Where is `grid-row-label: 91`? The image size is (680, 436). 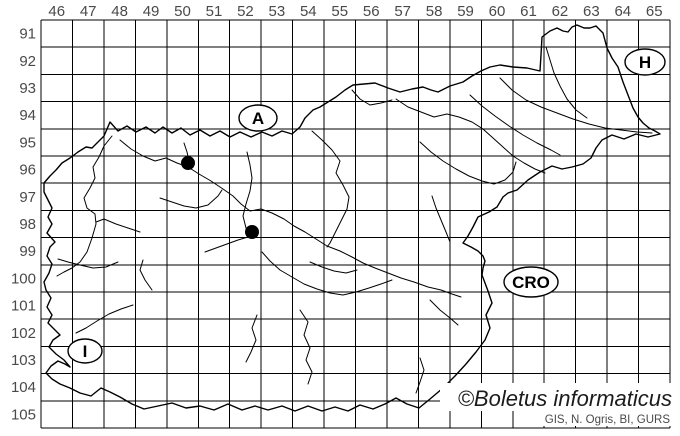 grid-row-label: 91 is located at coordinates (27, 34).